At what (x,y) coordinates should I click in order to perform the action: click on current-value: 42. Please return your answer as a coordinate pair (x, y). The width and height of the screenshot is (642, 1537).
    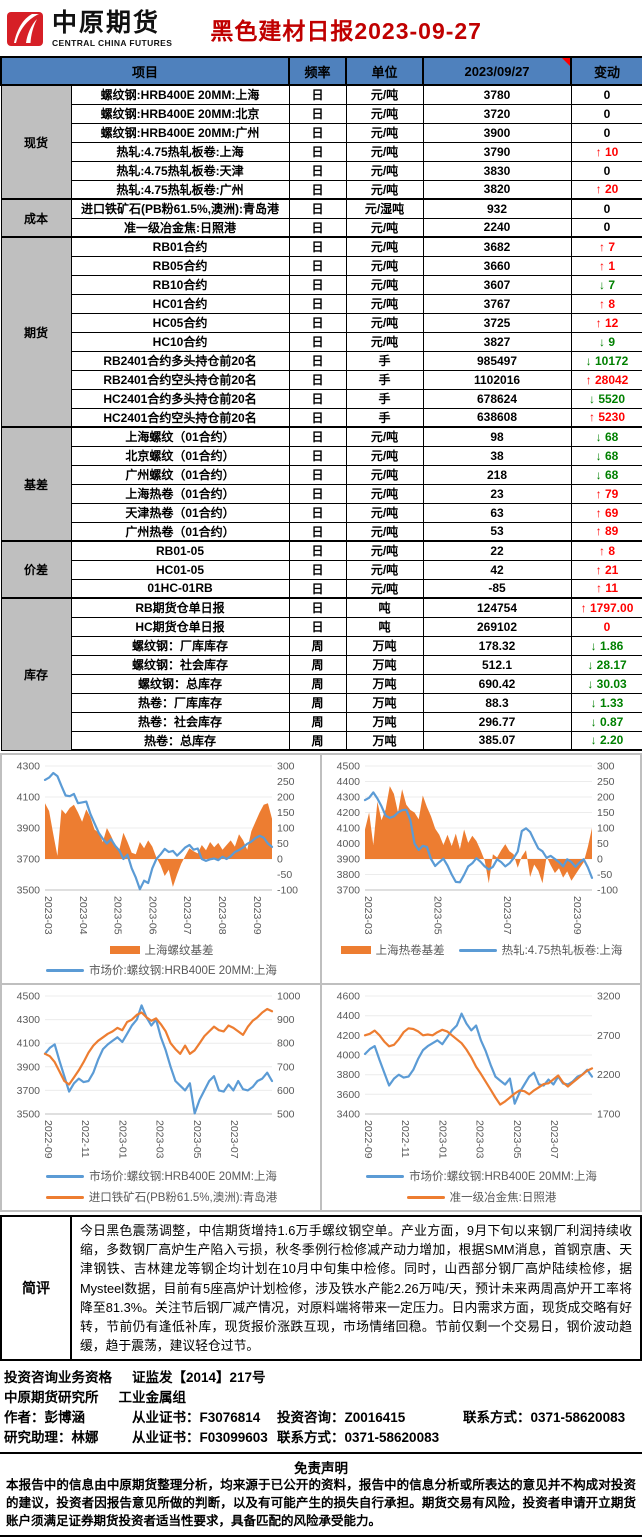
    Looking at the image, I should click on (497, 569).